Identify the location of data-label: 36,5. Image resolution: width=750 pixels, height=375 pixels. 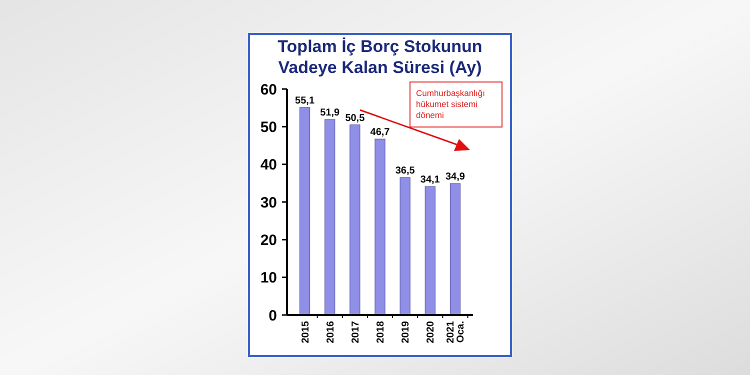
(405, 171).